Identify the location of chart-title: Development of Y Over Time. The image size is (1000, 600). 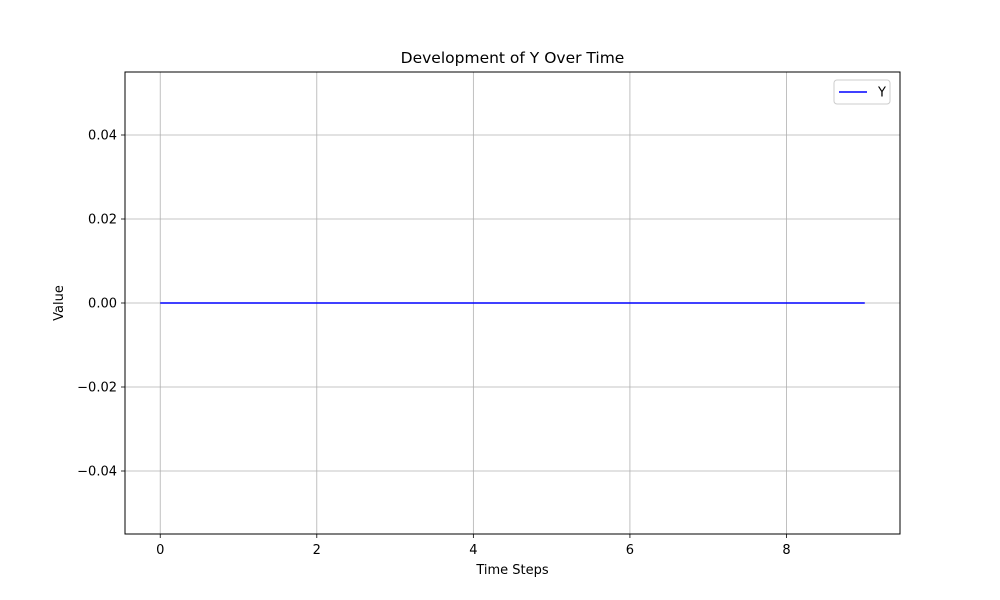
(513, 58).